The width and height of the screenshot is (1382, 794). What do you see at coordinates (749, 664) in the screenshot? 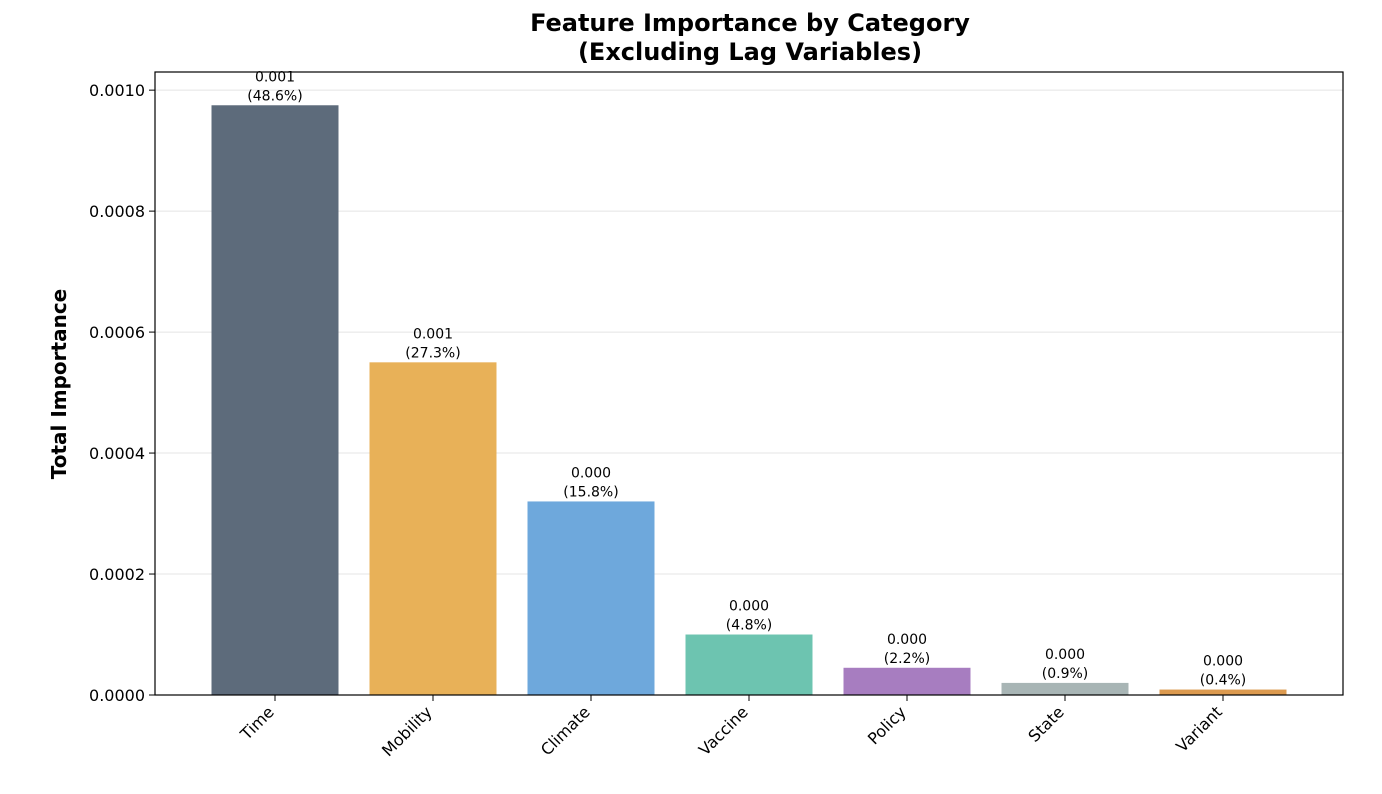
I see `bar-vaccine` at bounding box center [749, 664].